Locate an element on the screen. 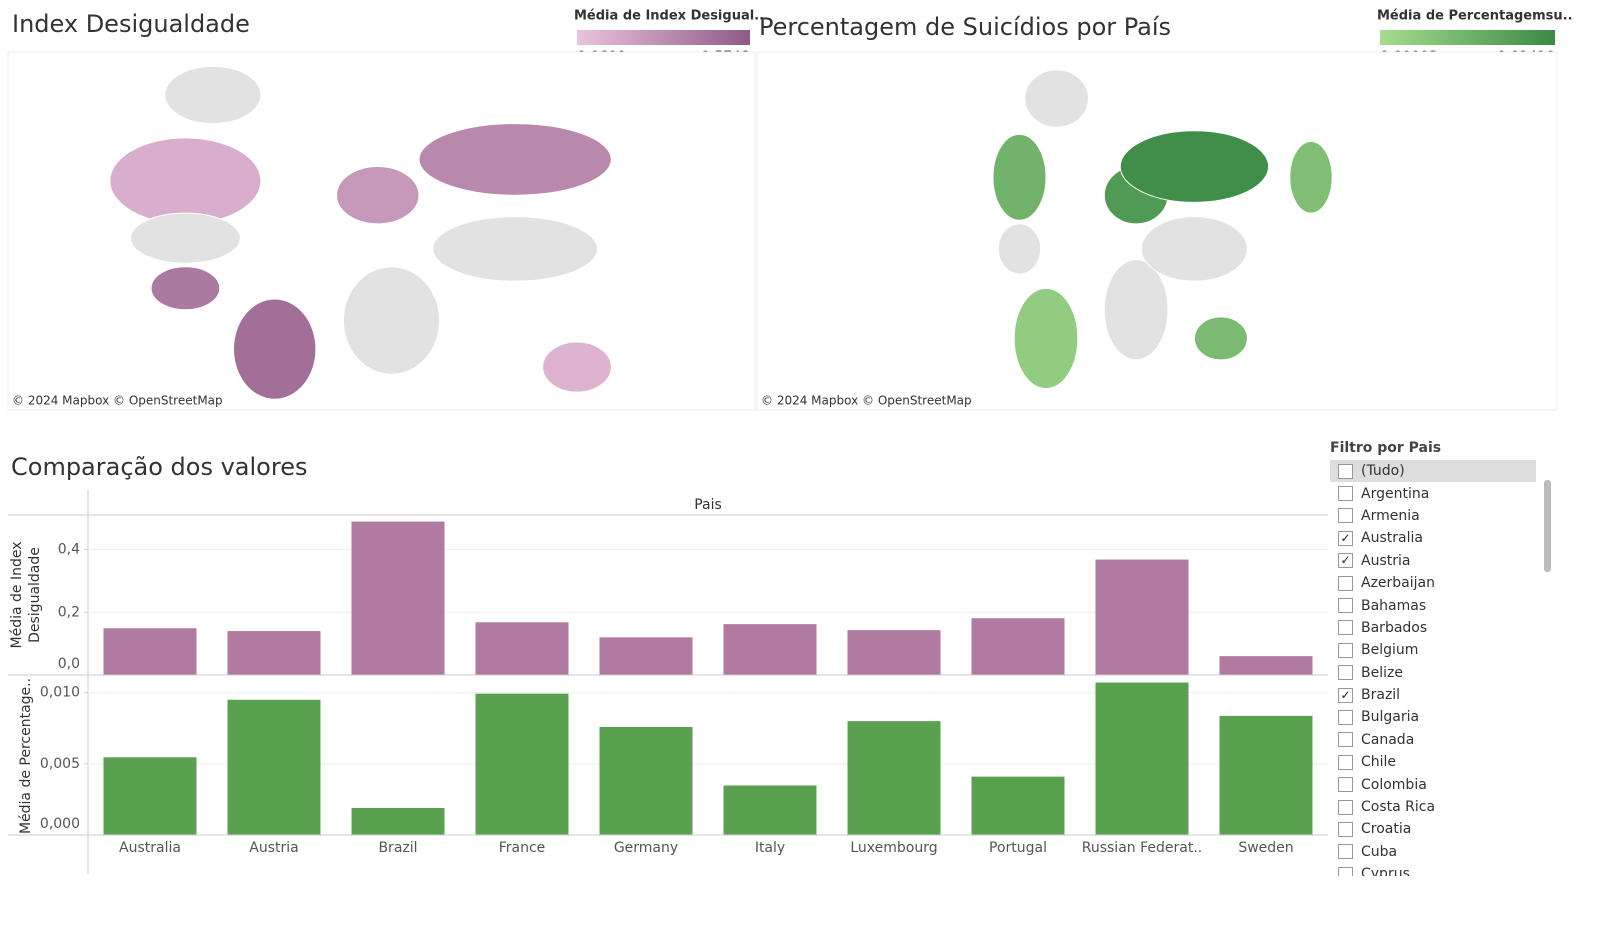 The width and height of the screenshot is (1613, 925). filter-item: Azerbaijan is located at coordinates (1433, 583).